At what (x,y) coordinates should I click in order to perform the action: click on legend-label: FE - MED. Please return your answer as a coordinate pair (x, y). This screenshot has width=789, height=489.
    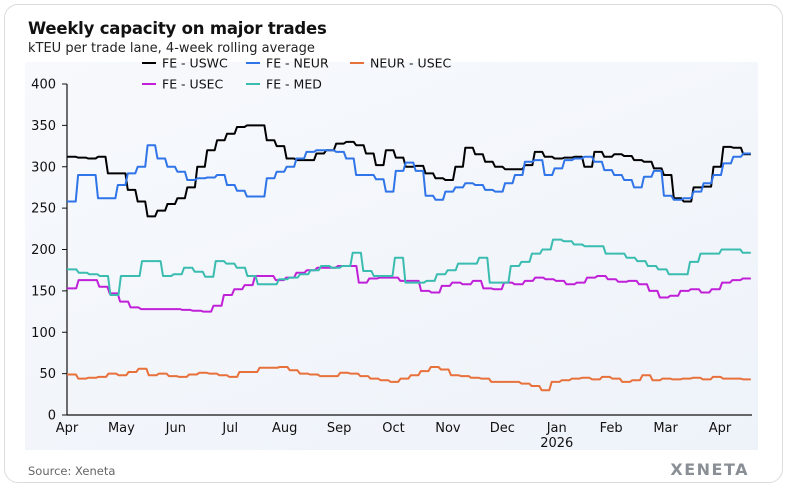
    Looking at the image, I should click on (294, 84).